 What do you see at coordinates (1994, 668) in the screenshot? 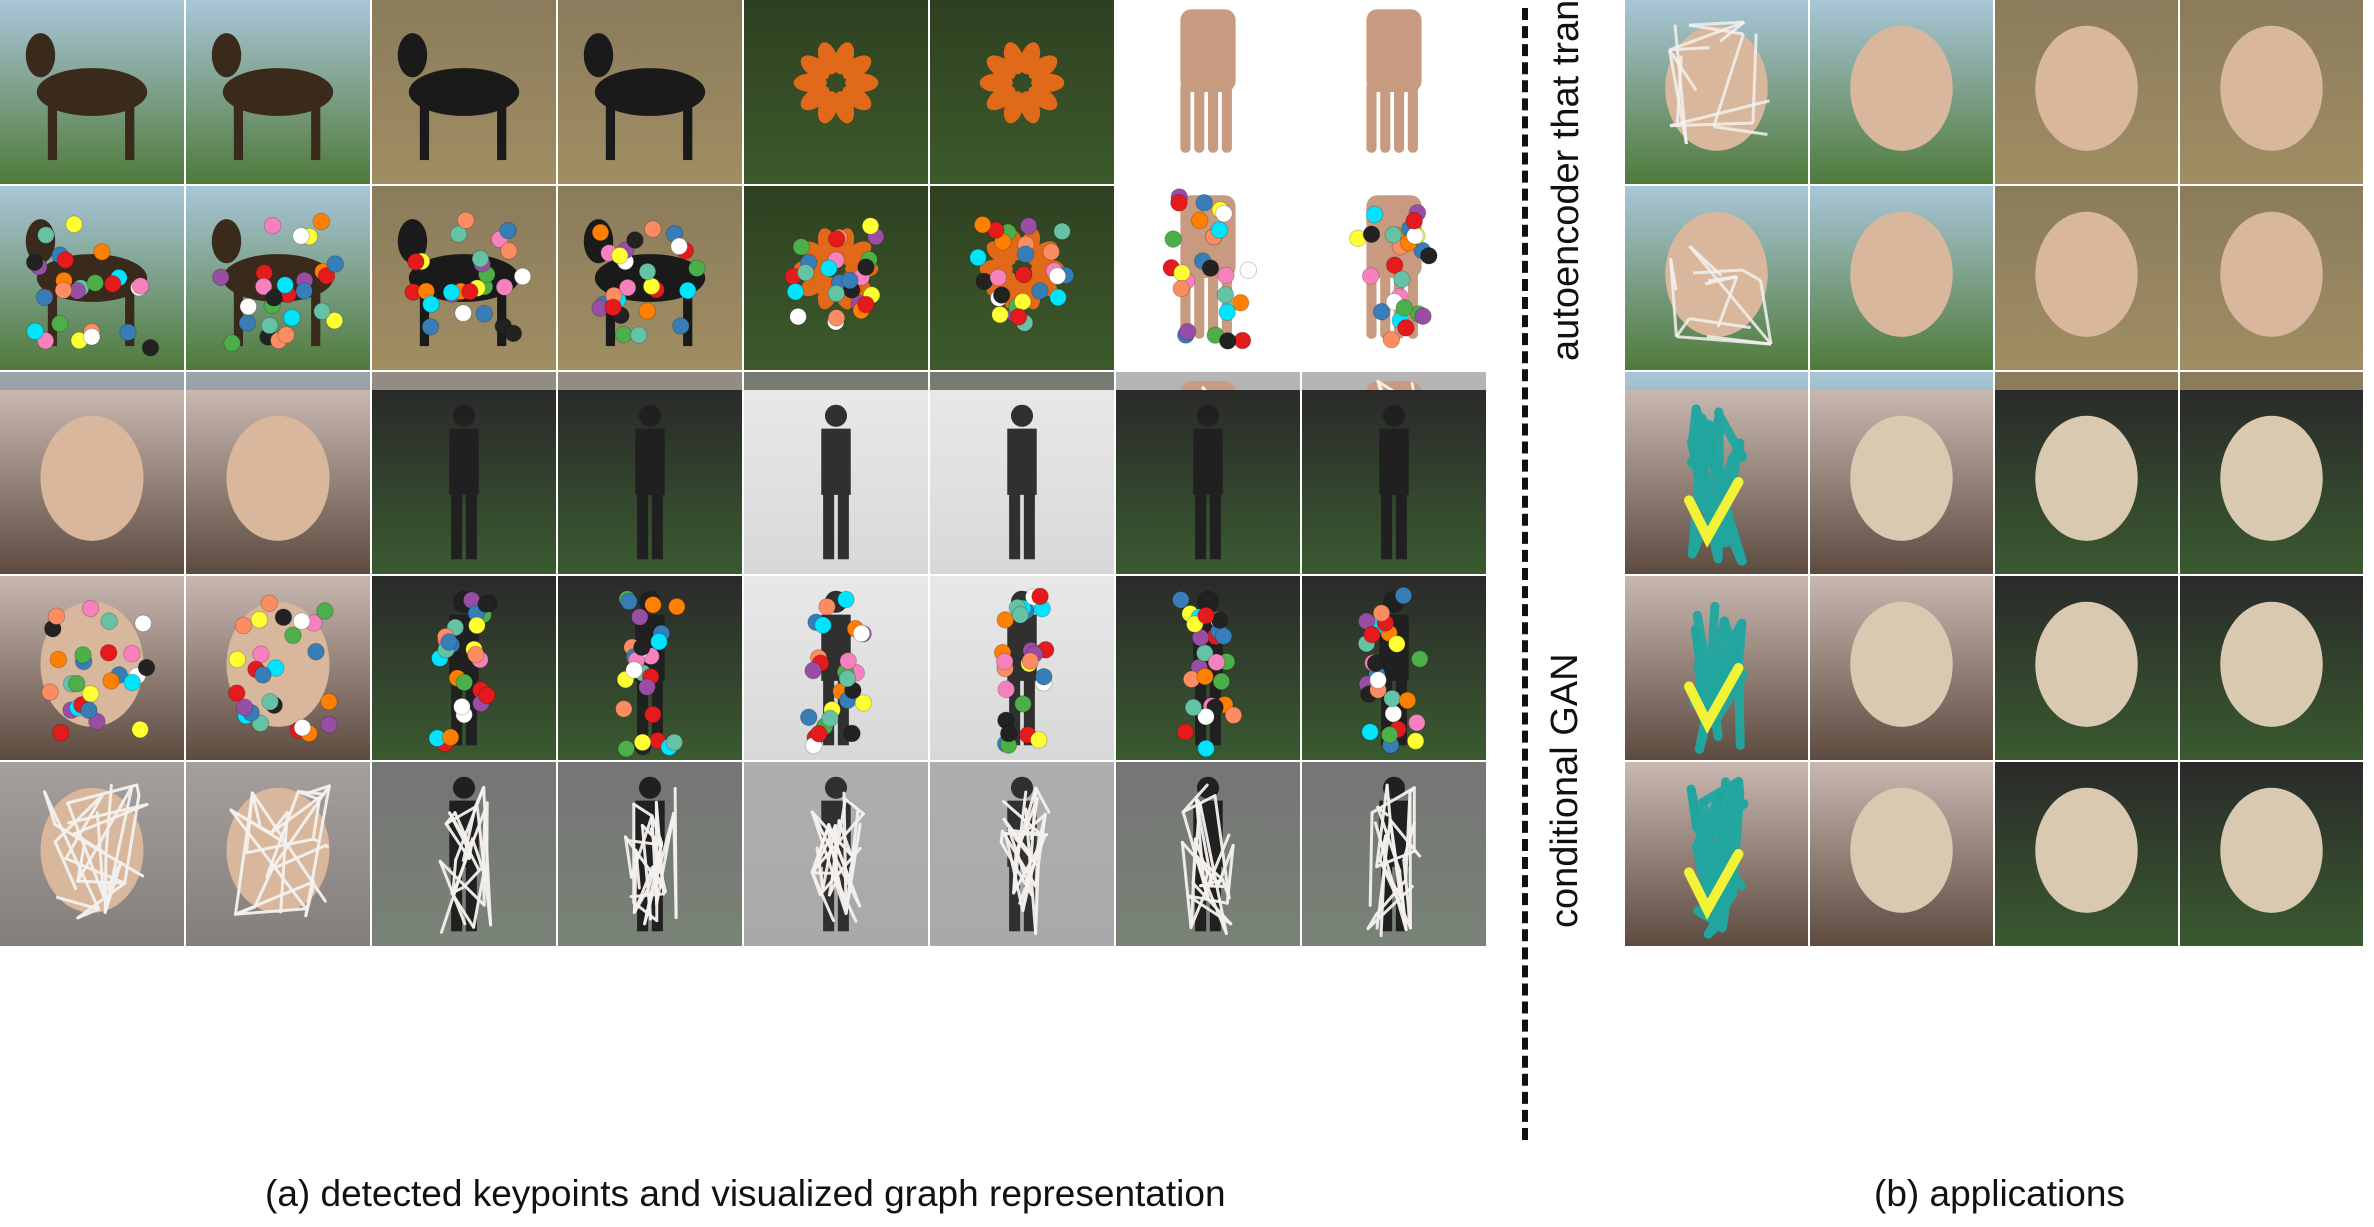
I see `panel-b-bottom-grid` at bounding box center [1994, 668].